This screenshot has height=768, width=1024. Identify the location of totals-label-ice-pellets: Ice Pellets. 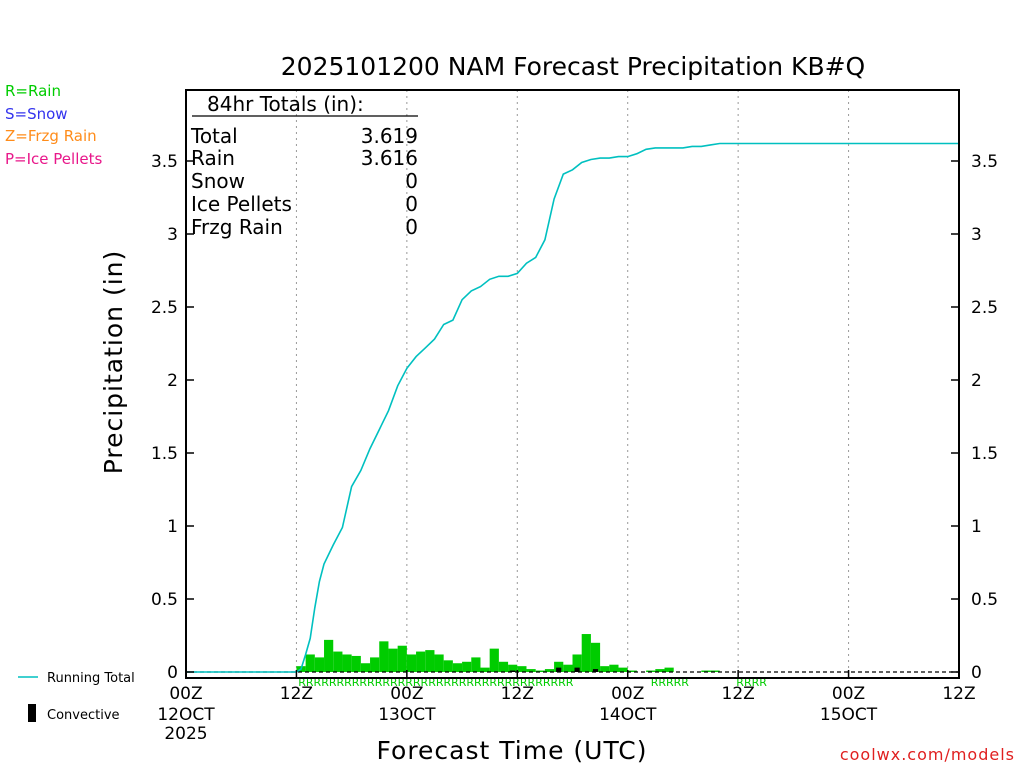
(241, 204).